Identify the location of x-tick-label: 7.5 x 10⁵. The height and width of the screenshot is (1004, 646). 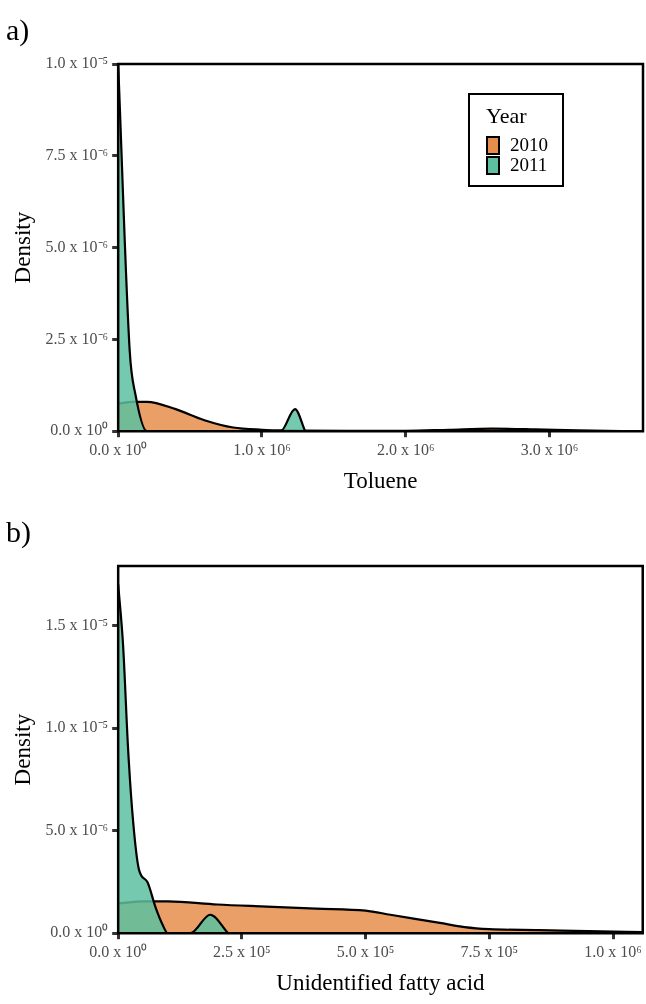
(489, 951).